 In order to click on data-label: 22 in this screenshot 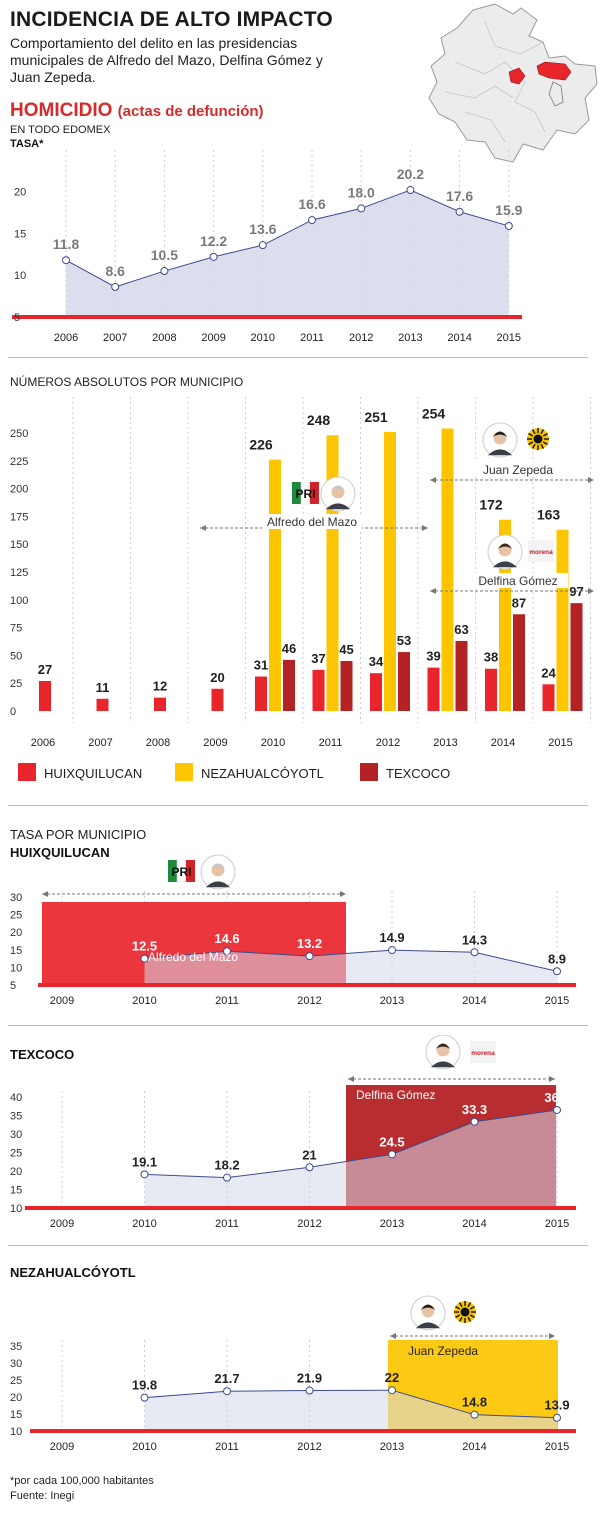, I will do `click(392, 1377)`.